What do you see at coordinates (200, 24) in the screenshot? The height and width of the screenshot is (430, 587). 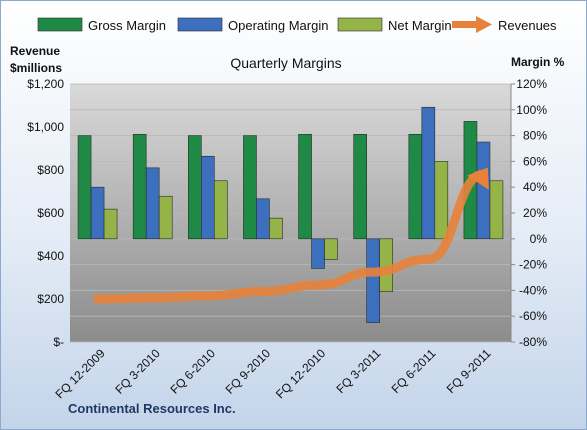 I see `legend-swatch-operating-margin` at bounding box center [200, 24].